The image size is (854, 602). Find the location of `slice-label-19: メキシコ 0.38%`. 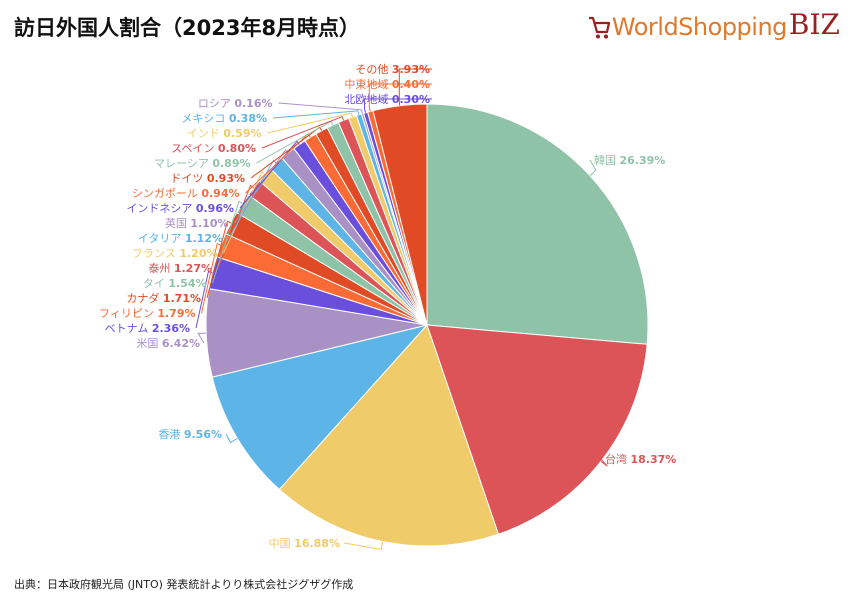

slice-label-19: メキシコ 0.38% is located at coordinates (224, 118).